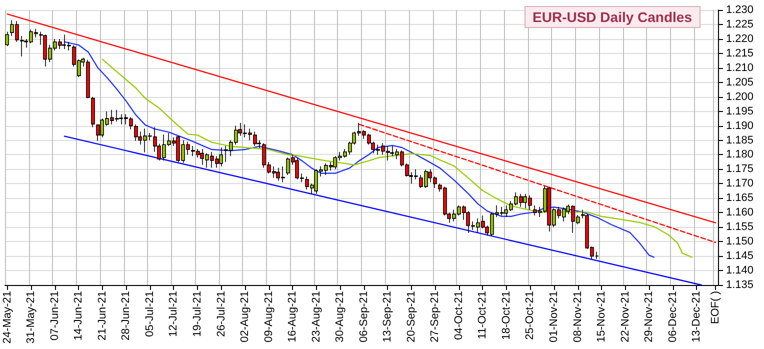  Describe the element at coordinates (578, 316) in the screenshot. I see `x-tick-label: 08-Nov-21` at that location.